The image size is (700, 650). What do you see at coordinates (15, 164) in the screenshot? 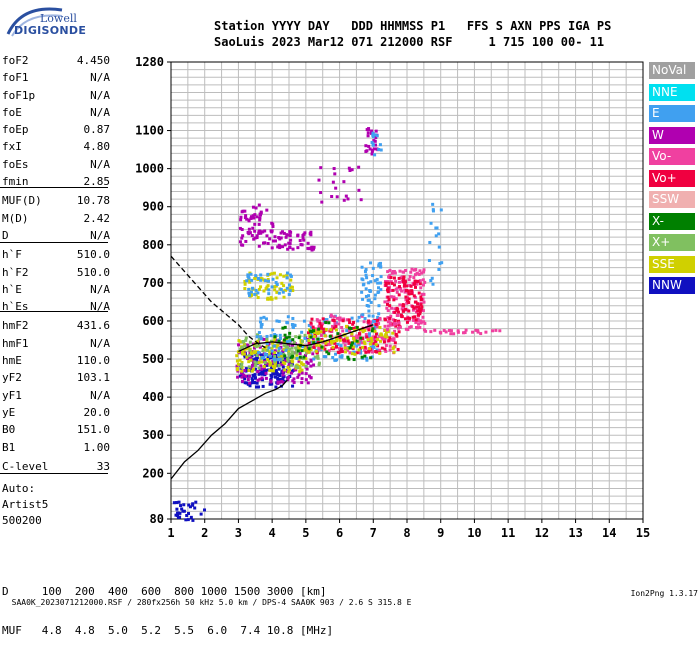
I see `param-label: foEs` at bounding box center [15, 164].